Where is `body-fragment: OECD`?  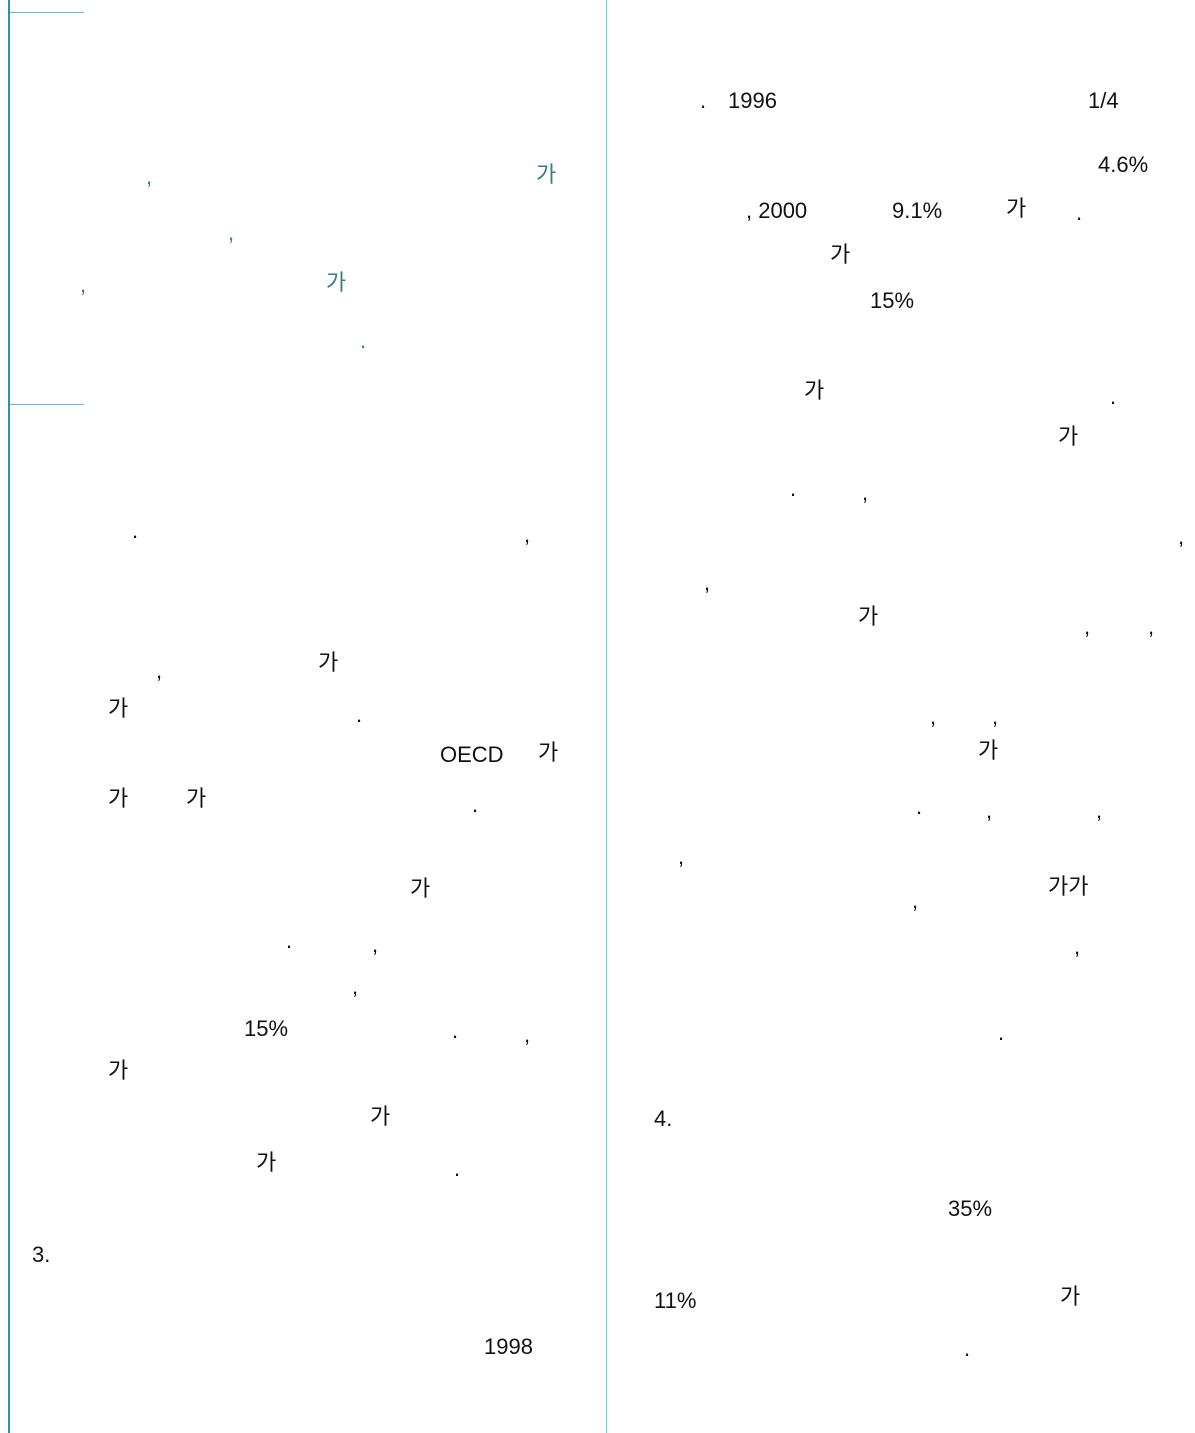 body-fragment: OECD is located at coordinates (472, 754).